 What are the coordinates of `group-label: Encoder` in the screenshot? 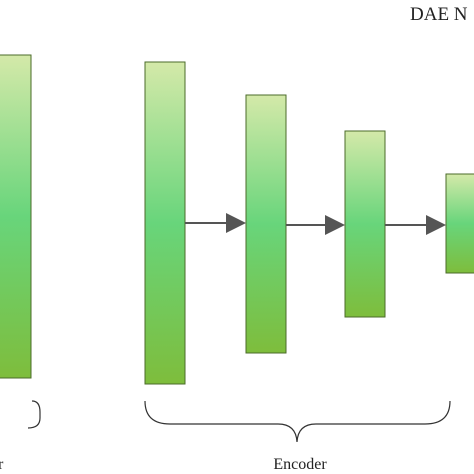 It's located at (300, 464).